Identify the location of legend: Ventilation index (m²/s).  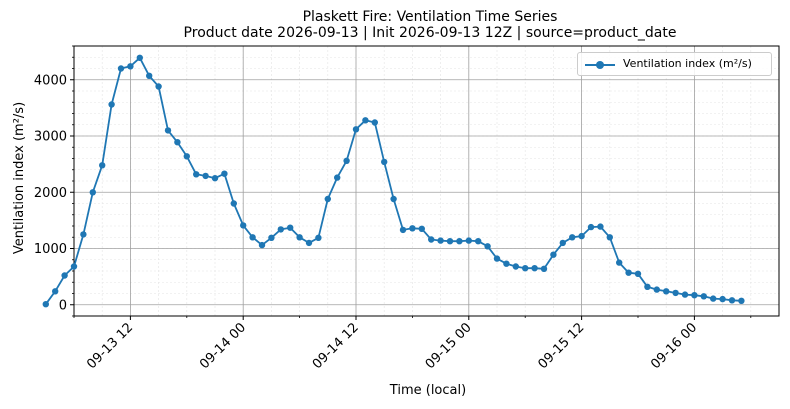
(674, 64).